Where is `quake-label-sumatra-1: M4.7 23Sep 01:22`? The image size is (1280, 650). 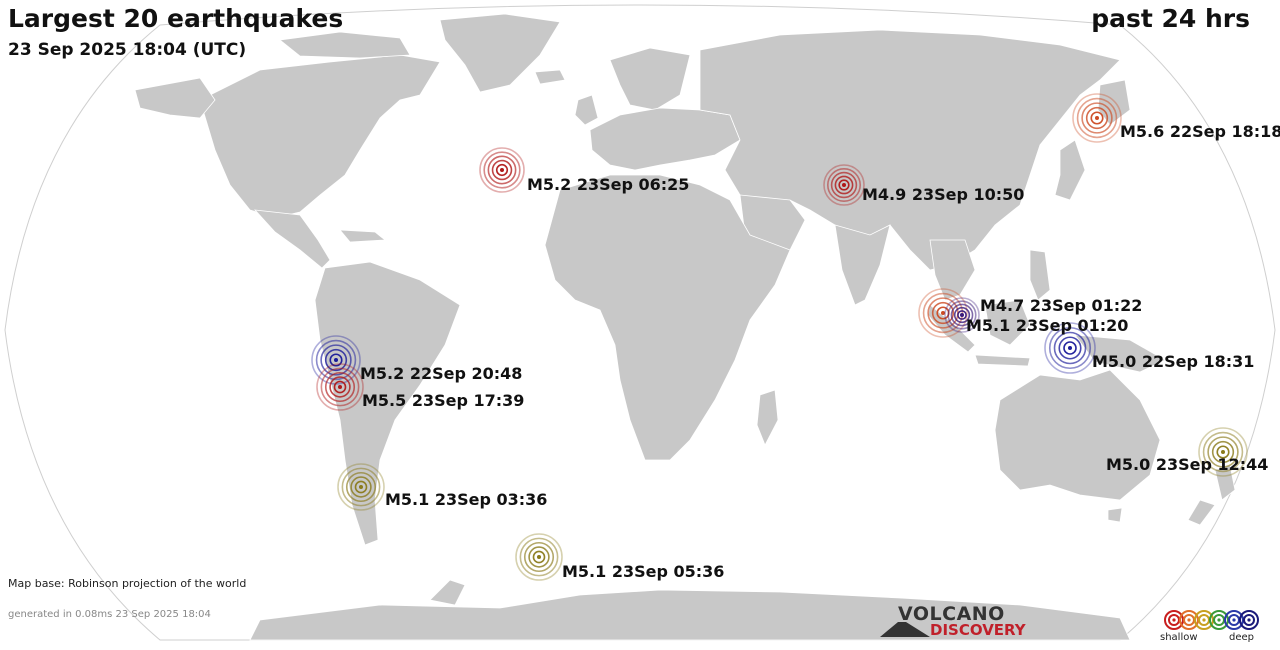
quake-label-sumatra-1: M4.7 23Sep 01:22 is located at coordinates (1061, 305).